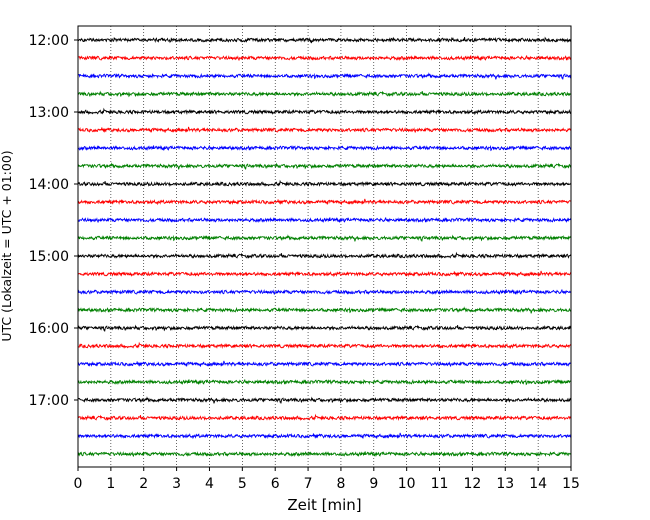  What do you see at coordinates (340, 484) in the screenshot?
I see `x-tick-label: 8` at bounding box center [340, 484].